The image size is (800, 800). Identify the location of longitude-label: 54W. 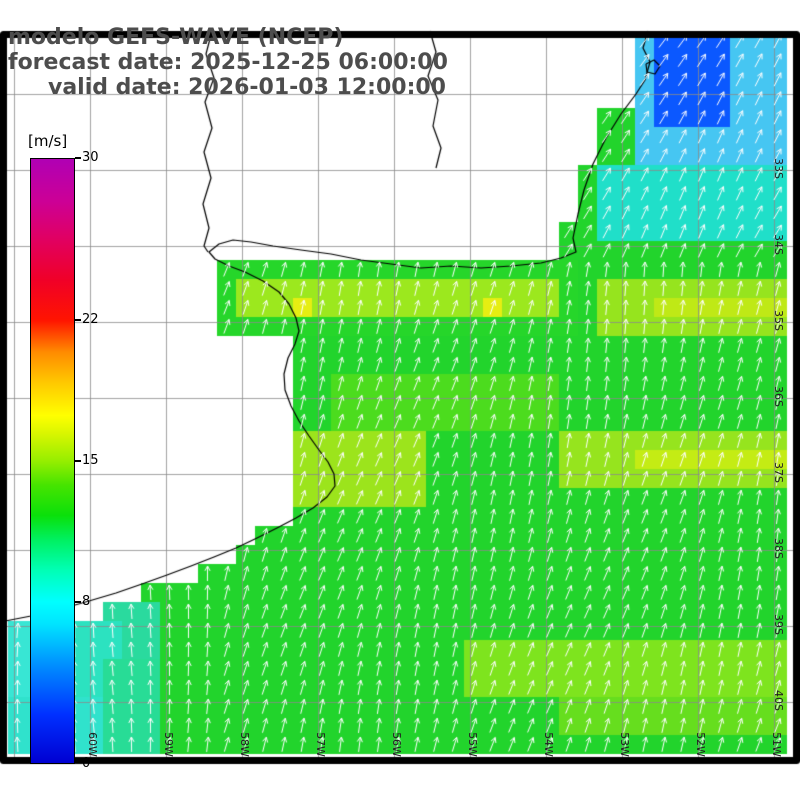
(548, 744).